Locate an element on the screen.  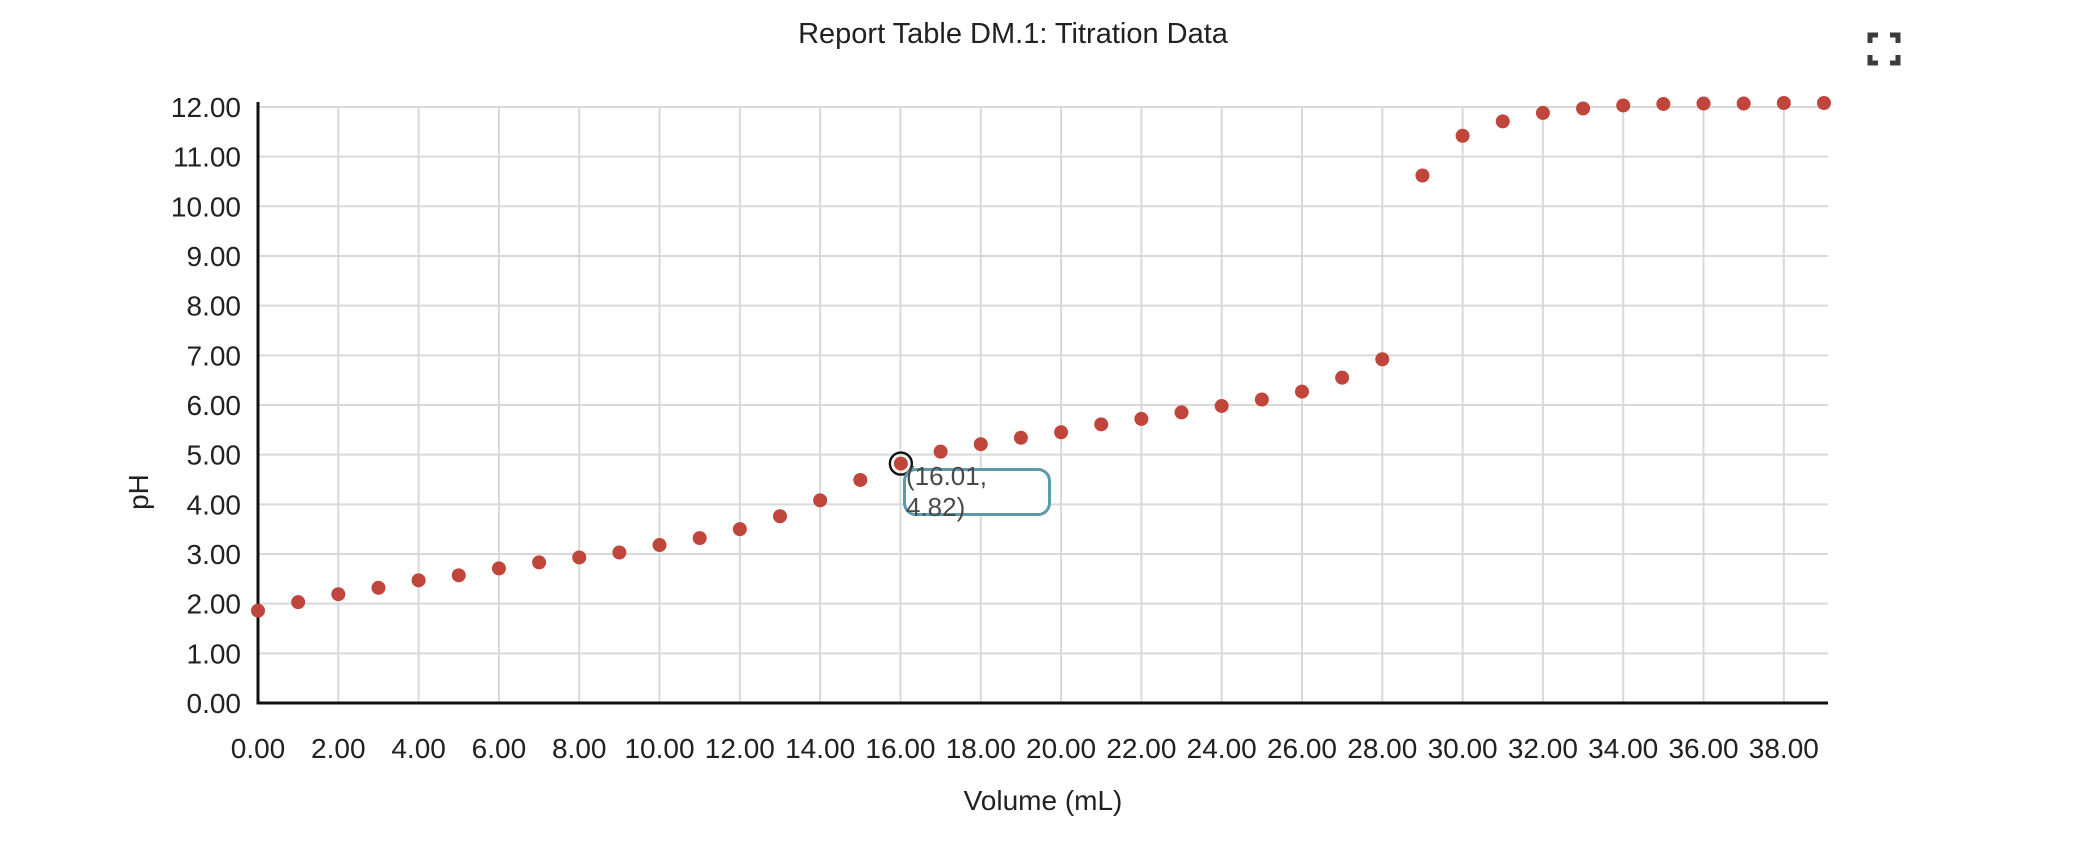
y-tick-label: 0.00 is located at coordinates (214, 703).